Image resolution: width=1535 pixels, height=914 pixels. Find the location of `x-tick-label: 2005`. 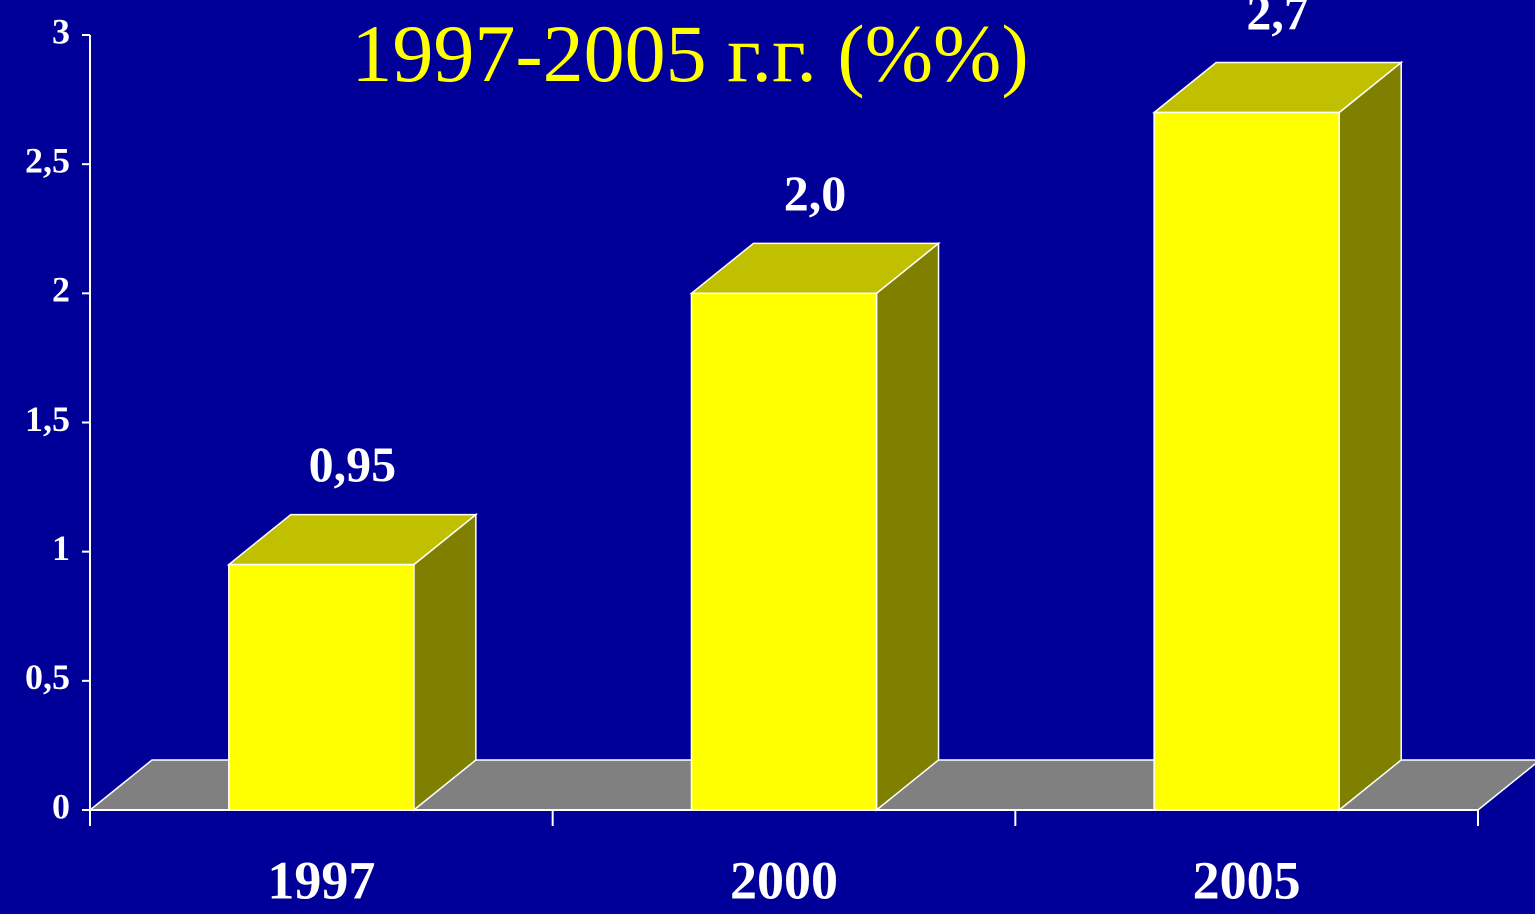

x-tick-label: 2005 is located at coordinates (1247, 880).